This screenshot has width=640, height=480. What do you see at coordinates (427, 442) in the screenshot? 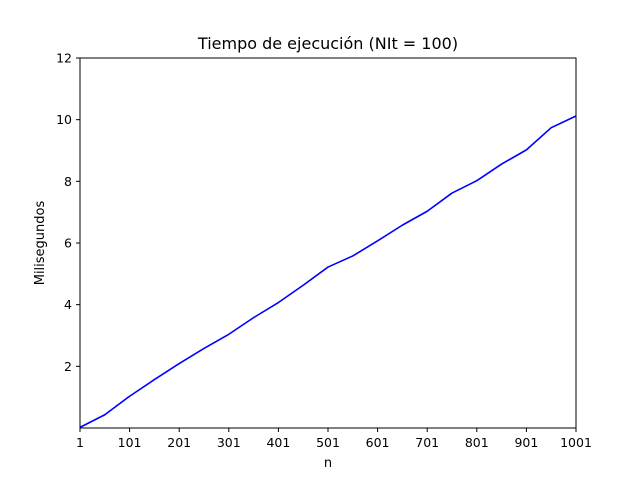
I see `x-tick-label: 701` at bounding box center [427, 442].